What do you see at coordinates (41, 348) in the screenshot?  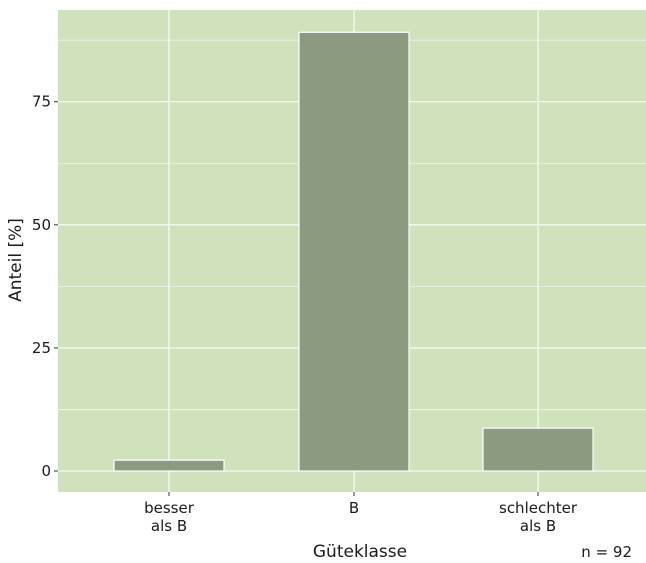 I see `y-tick-label: 25` at bounding box center [41, 348].